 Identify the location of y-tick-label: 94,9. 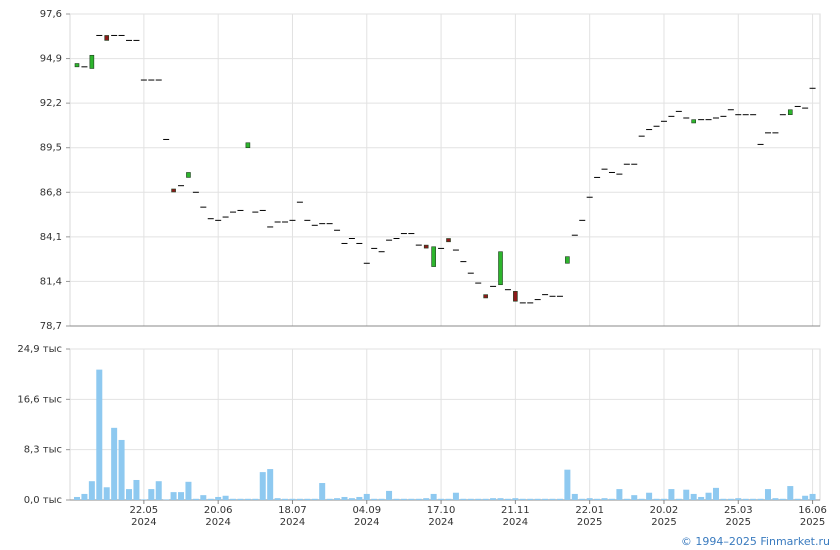
(51, 59).